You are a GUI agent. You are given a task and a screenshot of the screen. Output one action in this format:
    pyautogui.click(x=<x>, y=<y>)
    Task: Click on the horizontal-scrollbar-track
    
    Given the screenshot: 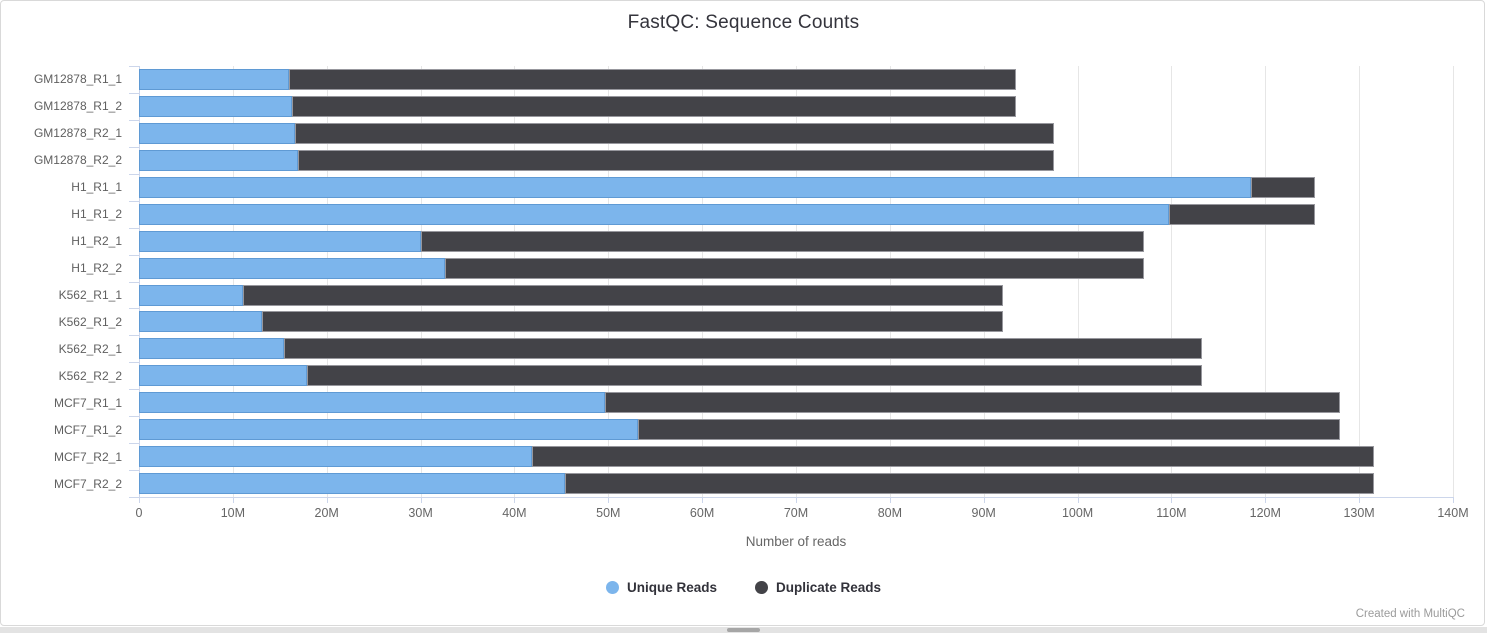 What is the action you would take?
    pyautogui.click(x=743, y=630)
    